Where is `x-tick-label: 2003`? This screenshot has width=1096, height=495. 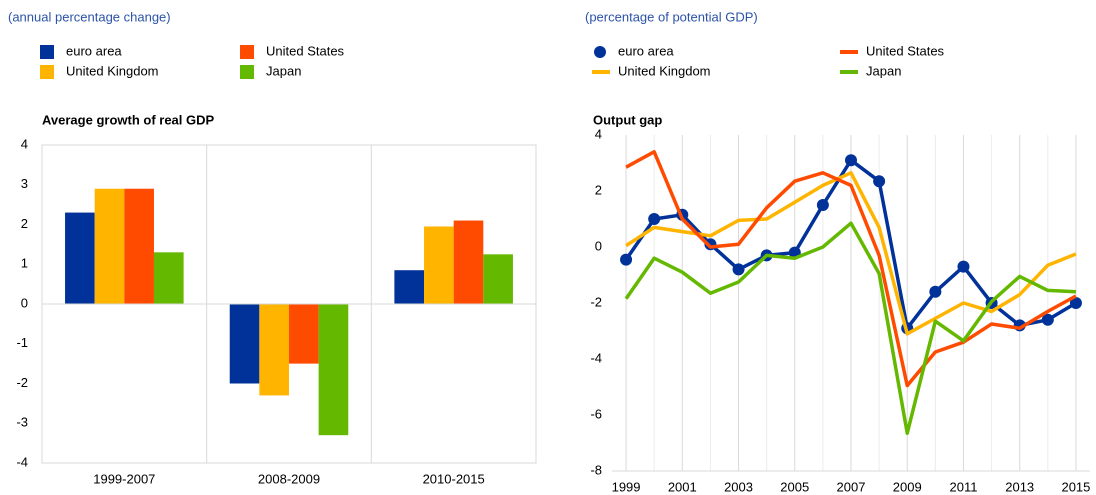 x-tick-label: 2003 is located at coordinates (738, 486).